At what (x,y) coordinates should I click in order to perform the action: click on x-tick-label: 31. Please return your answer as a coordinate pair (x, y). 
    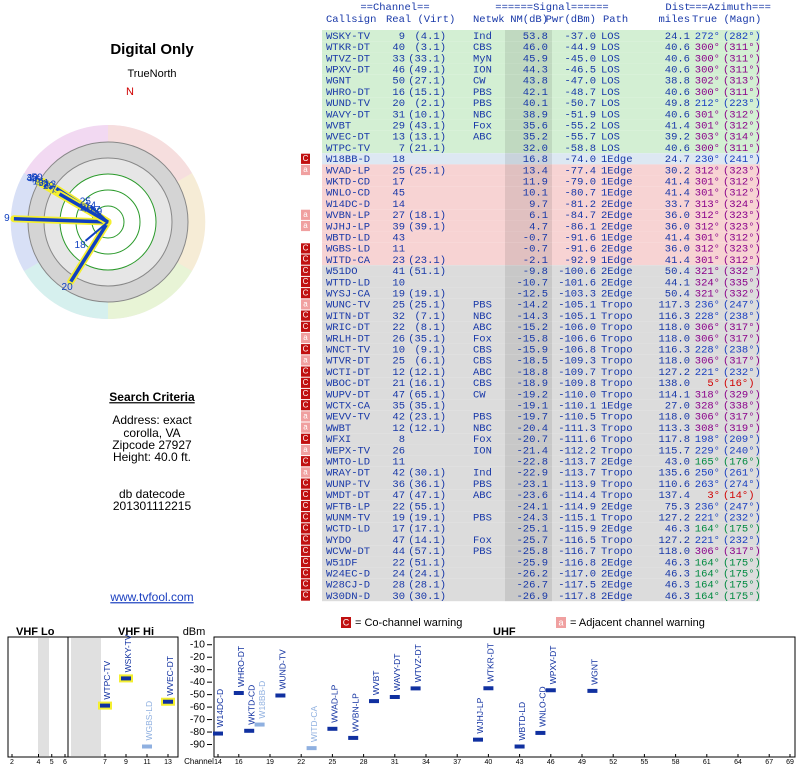
    Looking at the image, I should click on (395, 762).